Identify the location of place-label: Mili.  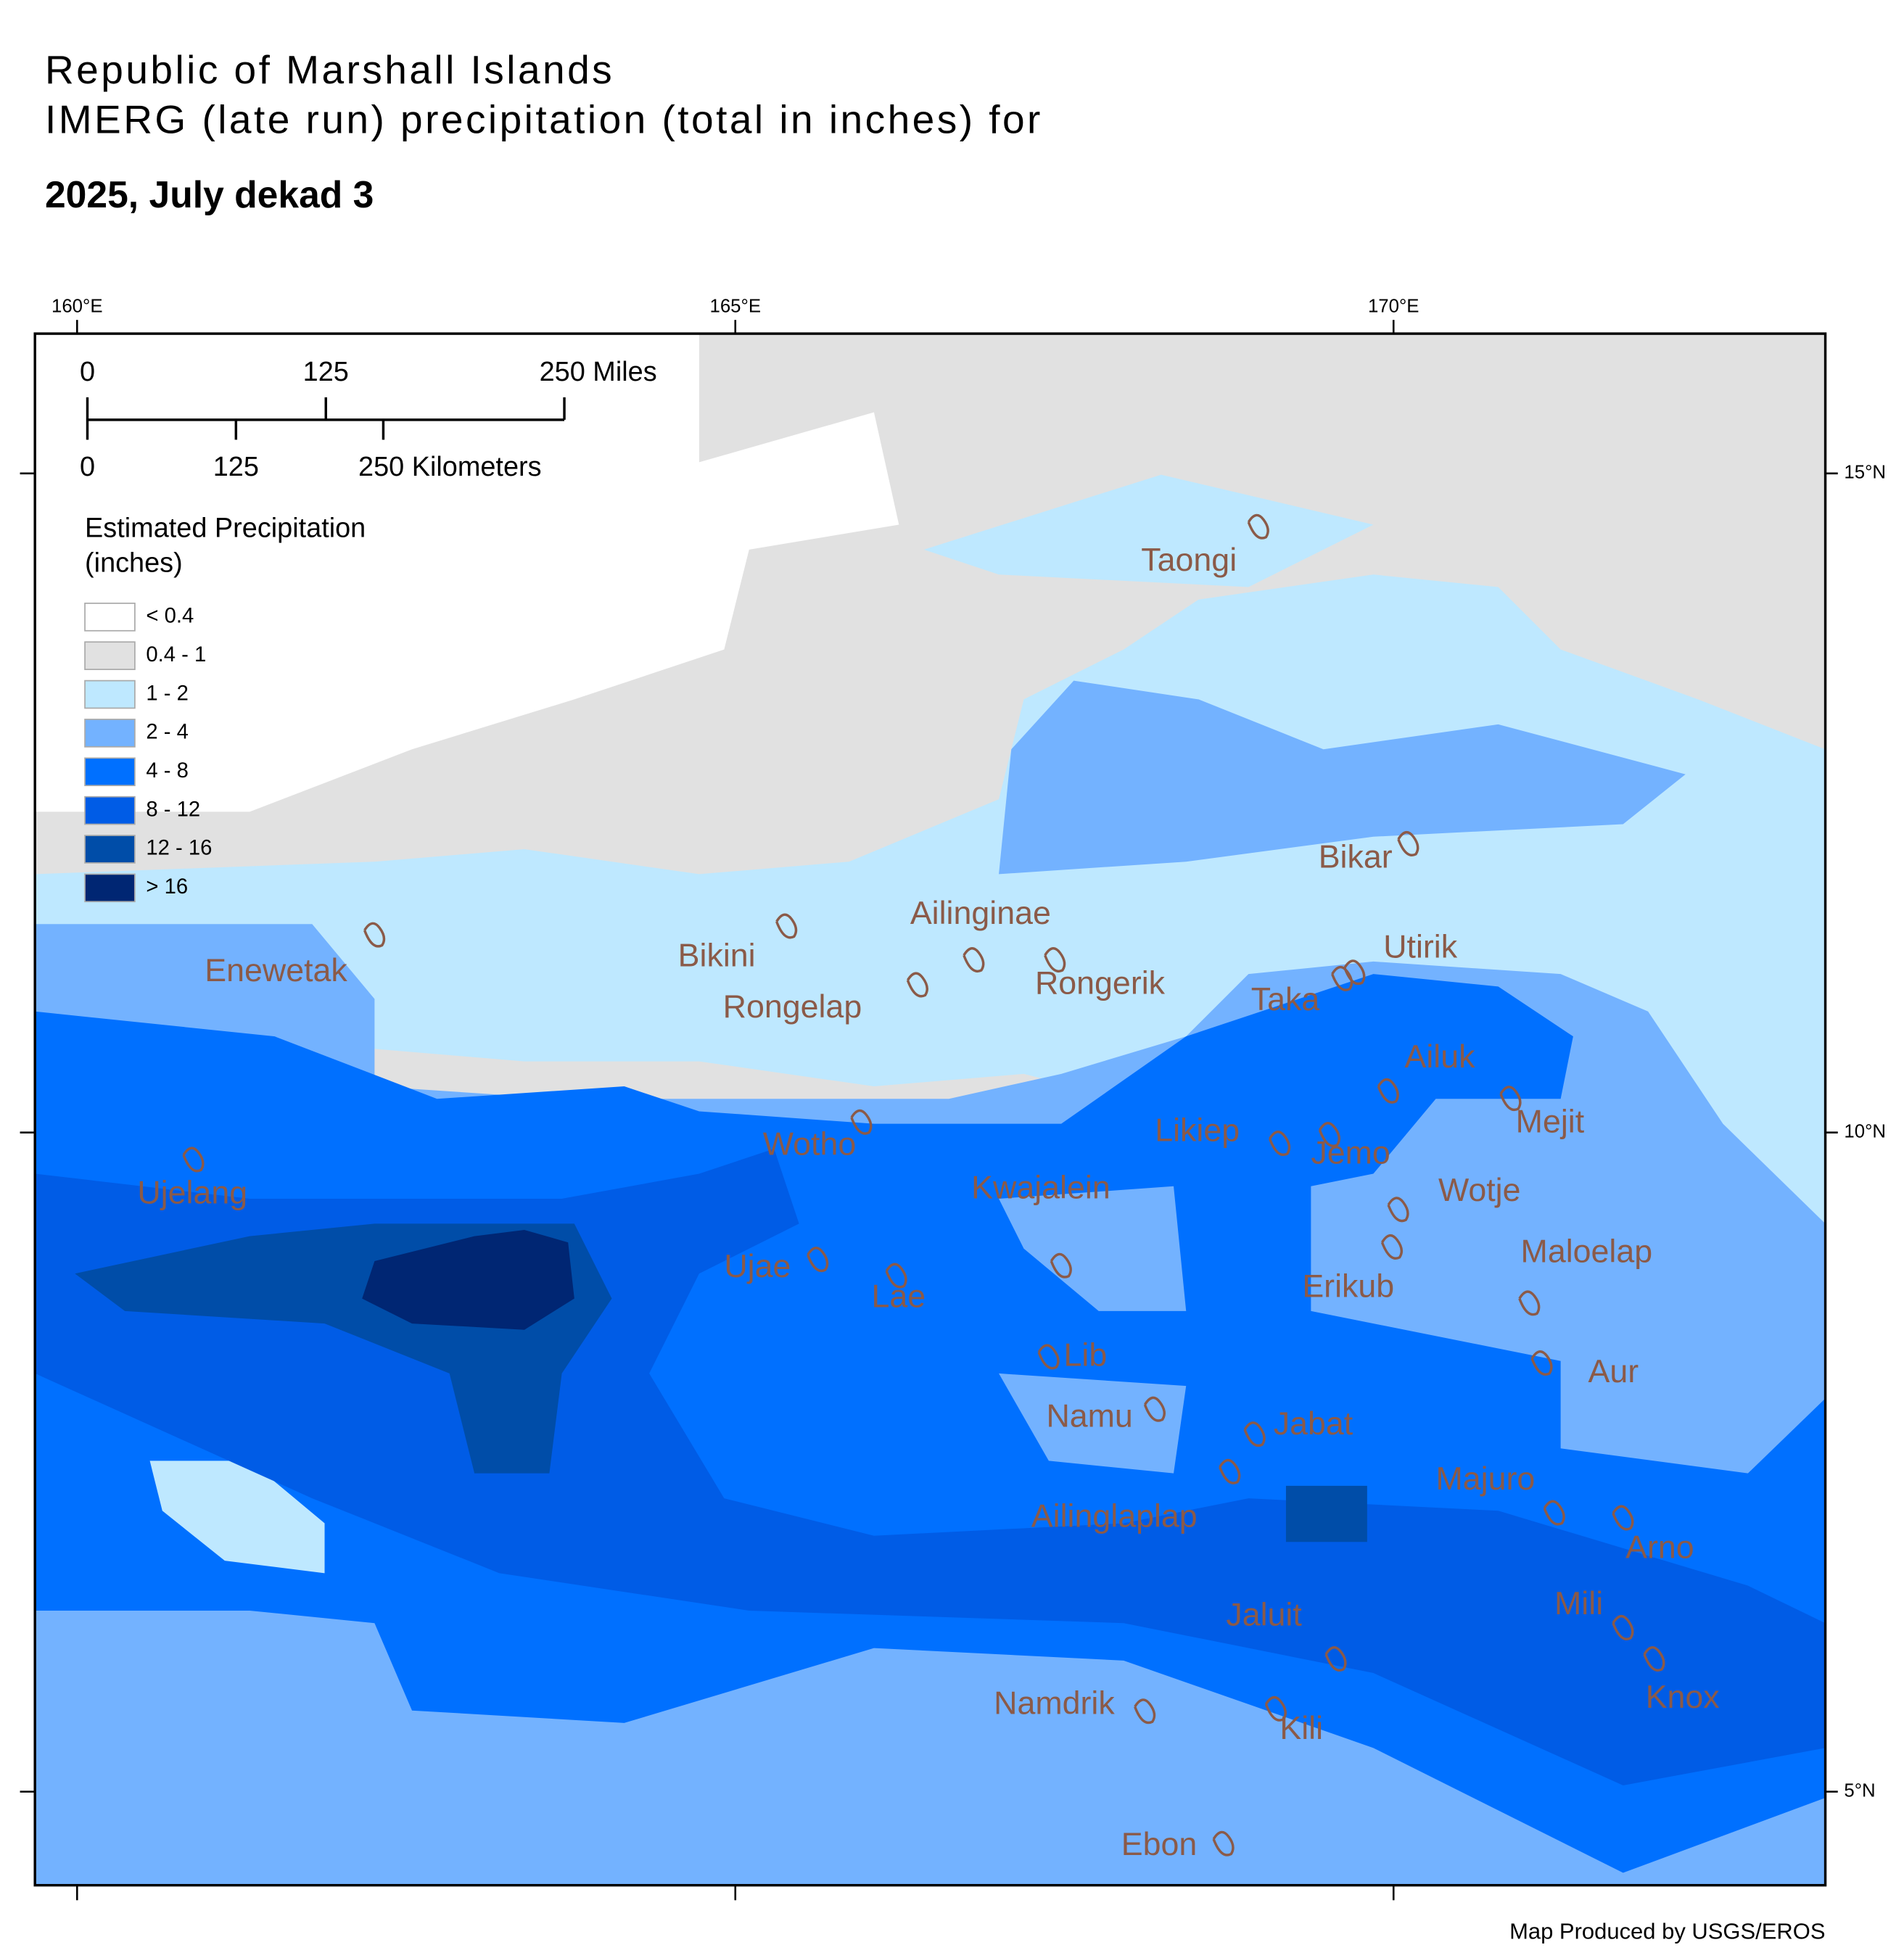
(1578, 1603).